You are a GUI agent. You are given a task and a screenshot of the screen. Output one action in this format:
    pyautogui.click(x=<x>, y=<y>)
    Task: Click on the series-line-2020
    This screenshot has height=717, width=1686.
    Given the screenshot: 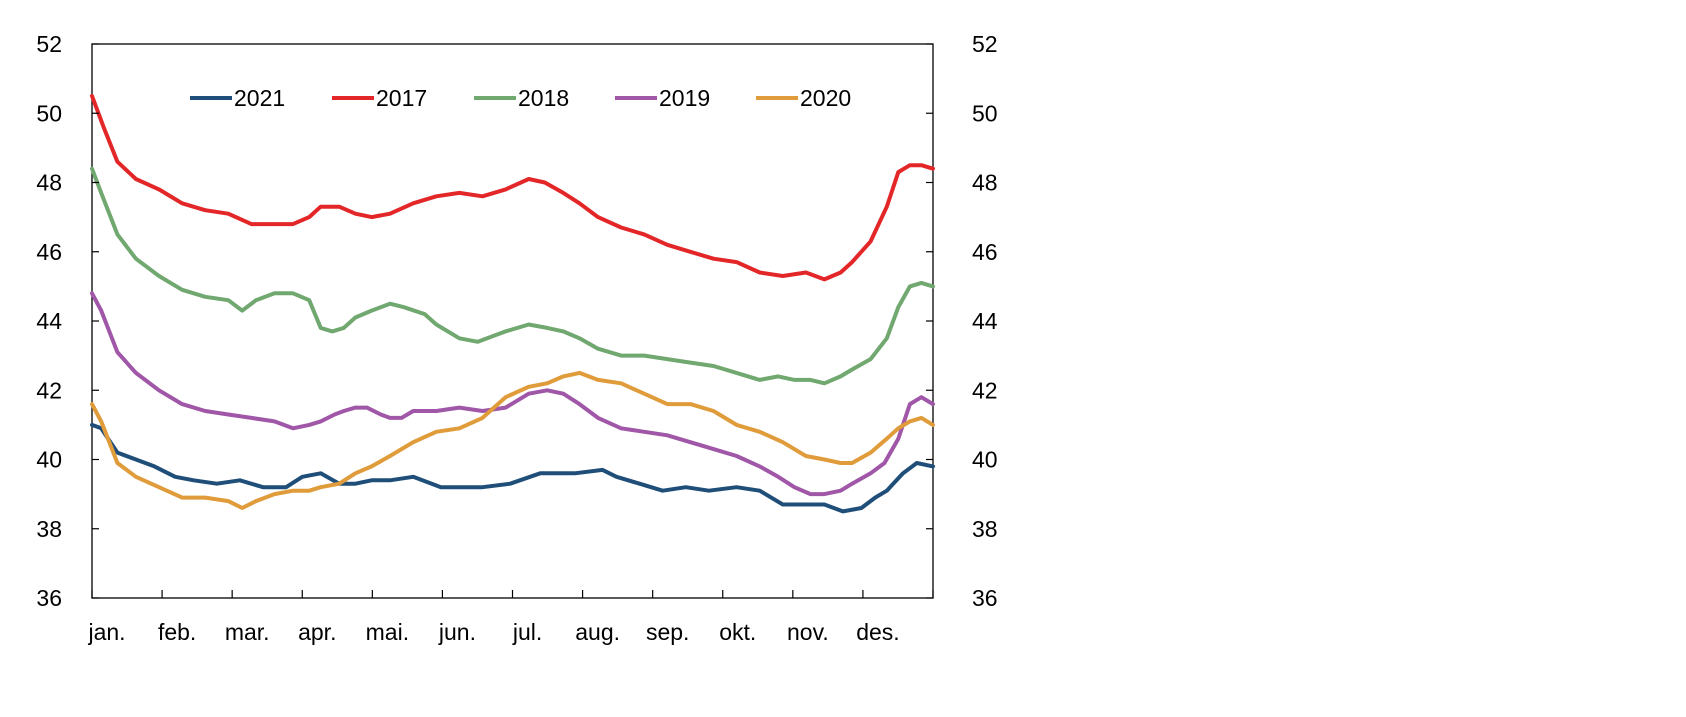 What is the action you would take?
    pyautogui.click(x=512, y=440)
    